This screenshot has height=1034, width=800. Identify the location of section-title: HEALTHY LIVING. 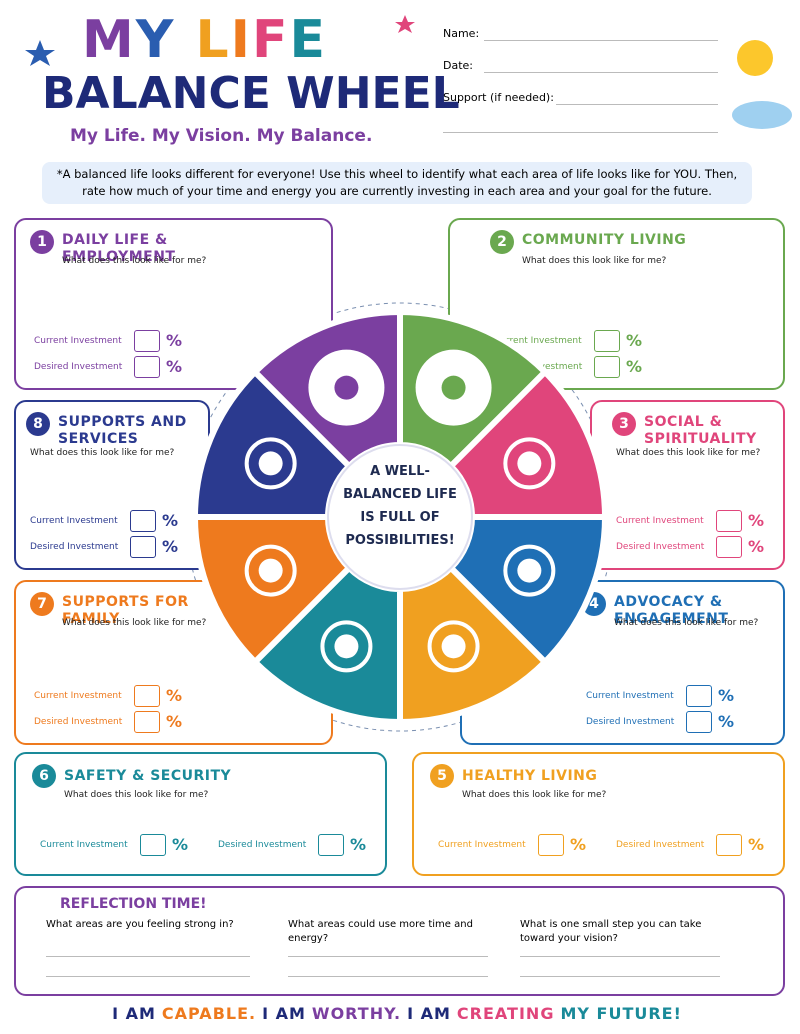
(530, 776).